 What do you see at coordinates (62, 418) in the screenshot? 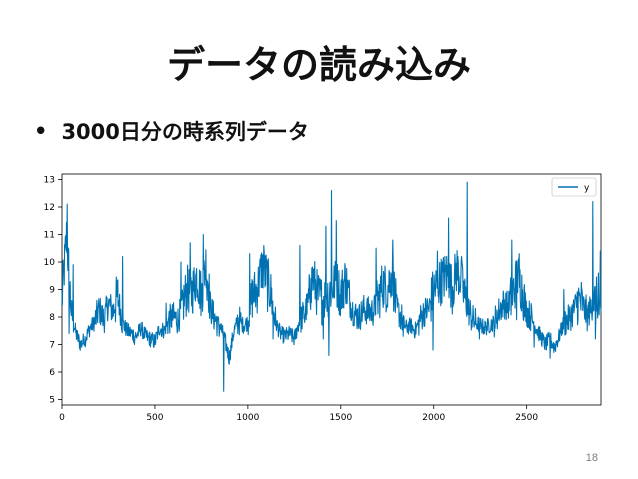
I see `x-tick-label: 0` at bounding box center [62, 418].